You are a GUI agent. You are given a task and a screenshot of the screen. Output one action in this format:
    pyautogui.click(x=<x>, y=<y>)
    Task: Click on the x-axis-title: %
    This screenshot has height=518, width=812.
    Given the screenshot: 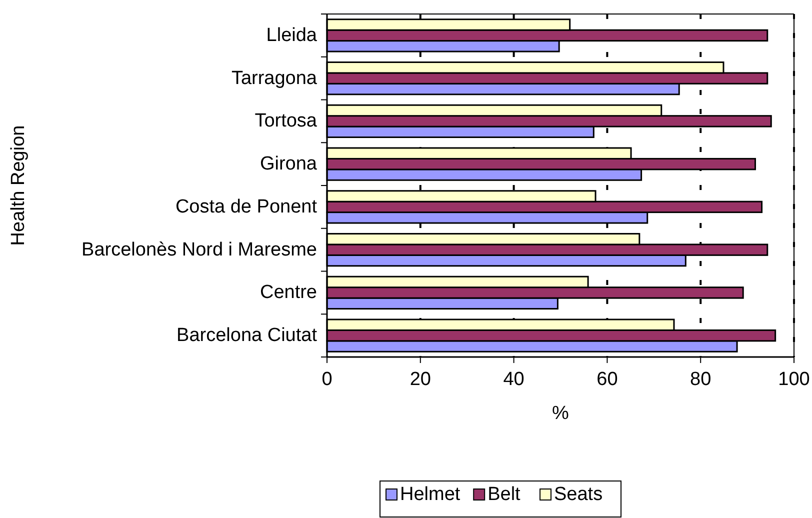 What is the action you would take?
    pyautogui.click(x=561, y=413)
    